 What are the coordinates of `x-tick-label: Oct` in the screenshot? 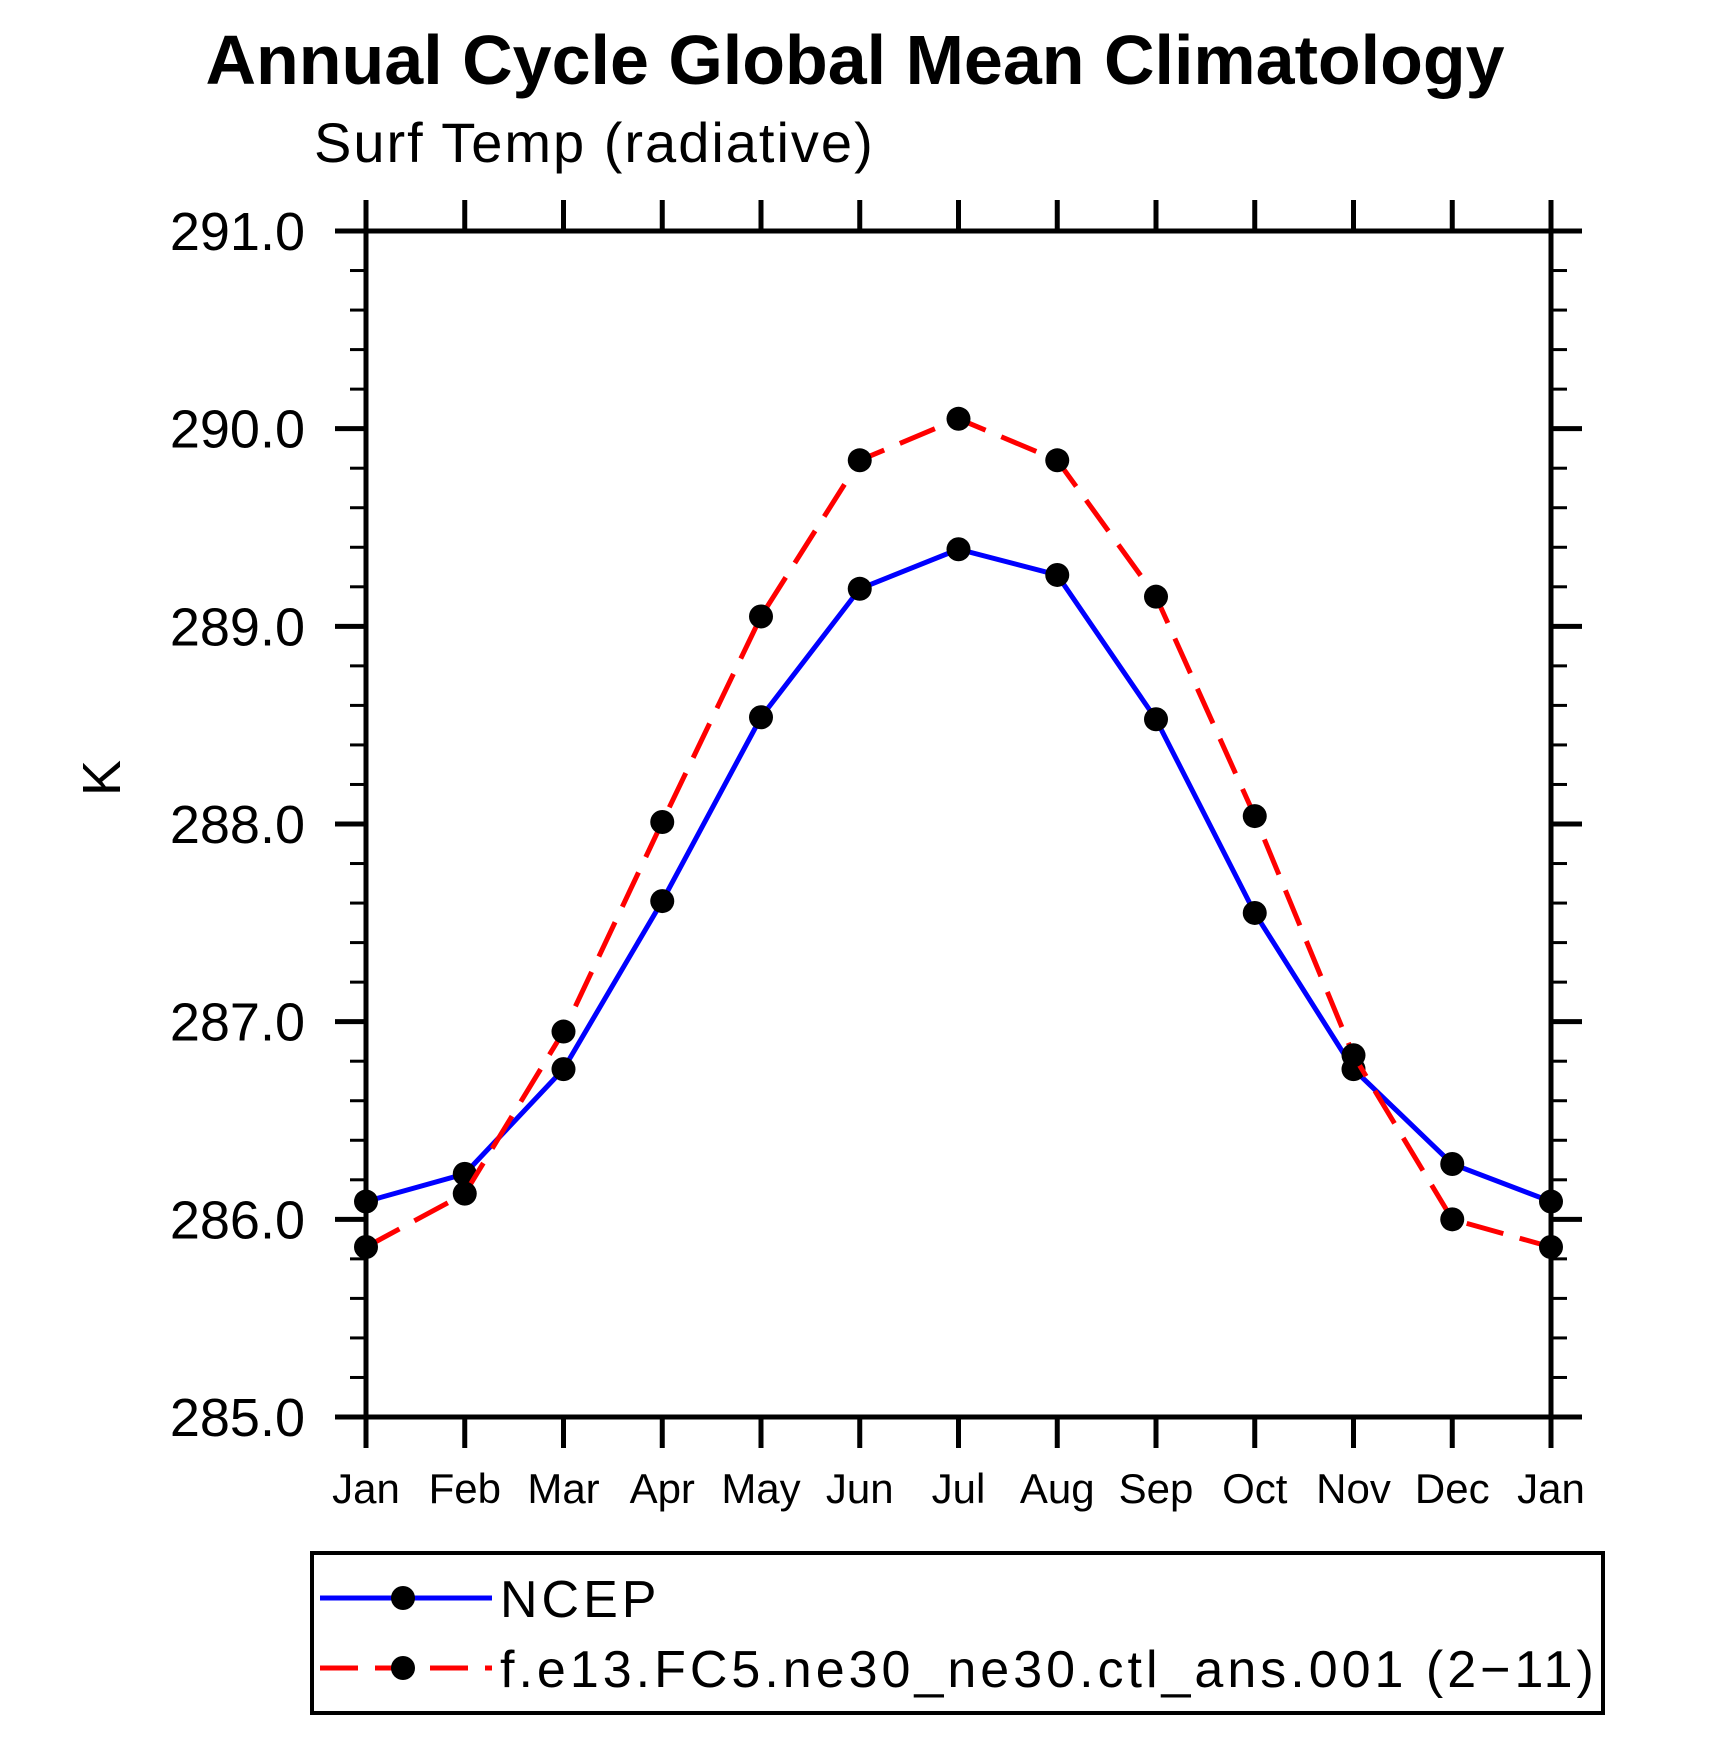 It's located at (1255, 1488).